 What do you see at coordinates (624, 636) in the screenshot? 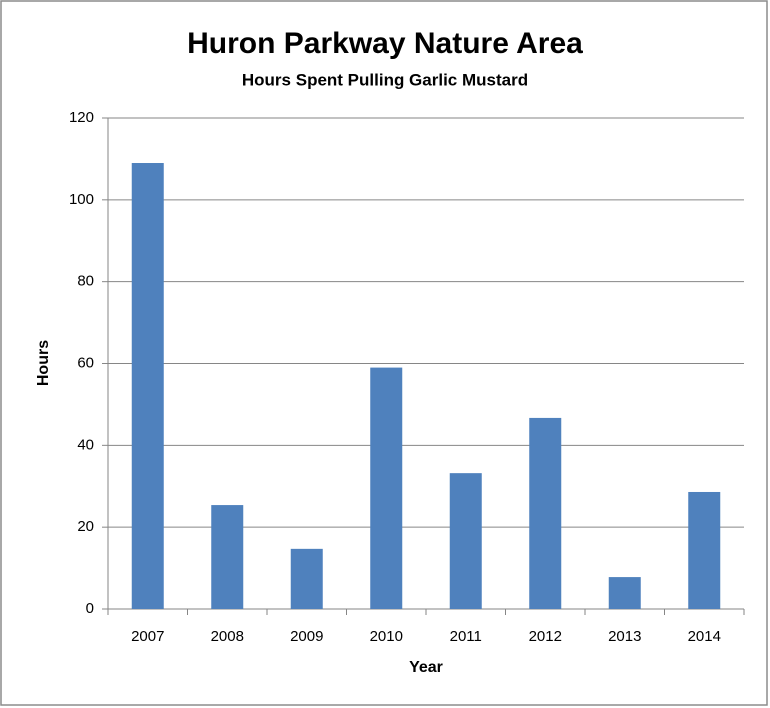
I see `x-tick-label: 2013` at bounding box center [624, 636].